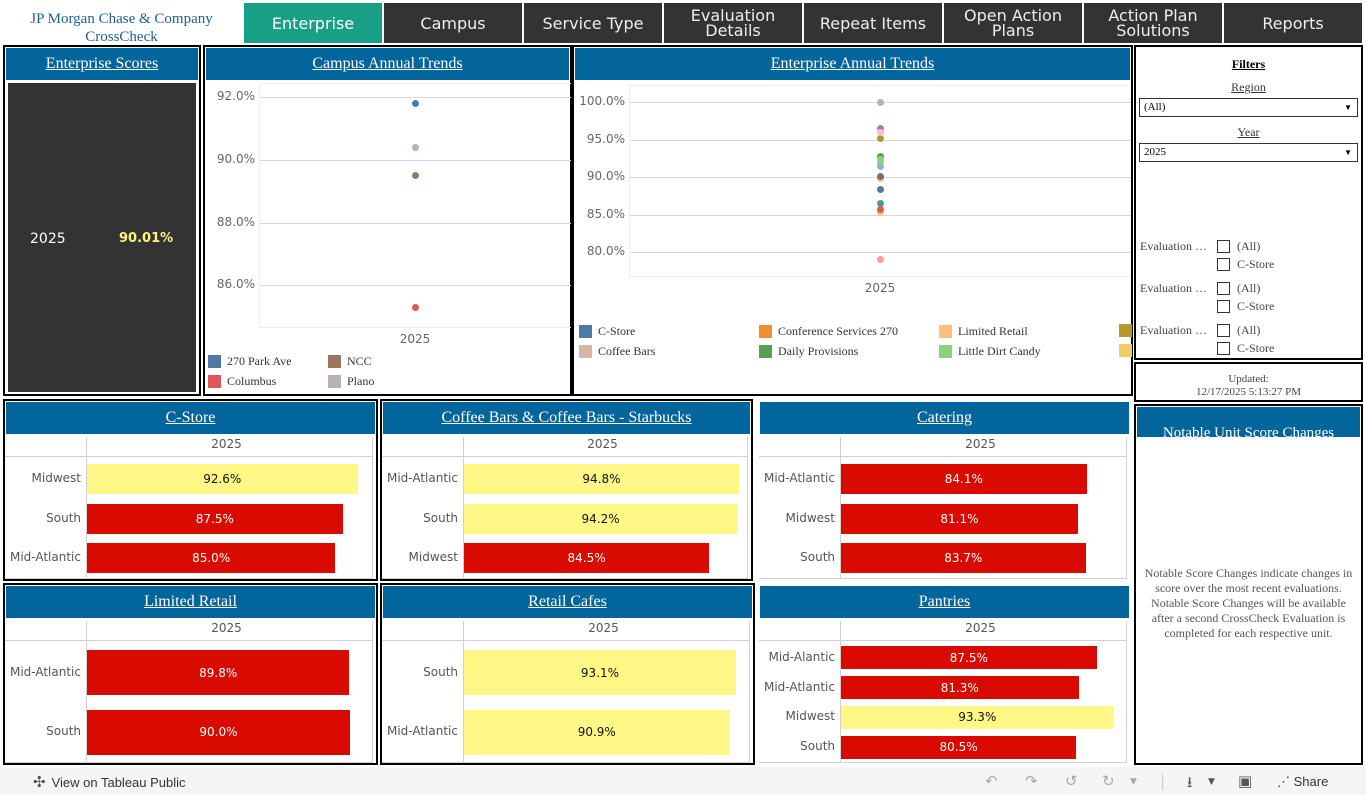 The width and height of the screenshot is (1366, 795). Describe the element at coordinates (226, 628) in the screenshot. I see `column-header: 2025` at that location.